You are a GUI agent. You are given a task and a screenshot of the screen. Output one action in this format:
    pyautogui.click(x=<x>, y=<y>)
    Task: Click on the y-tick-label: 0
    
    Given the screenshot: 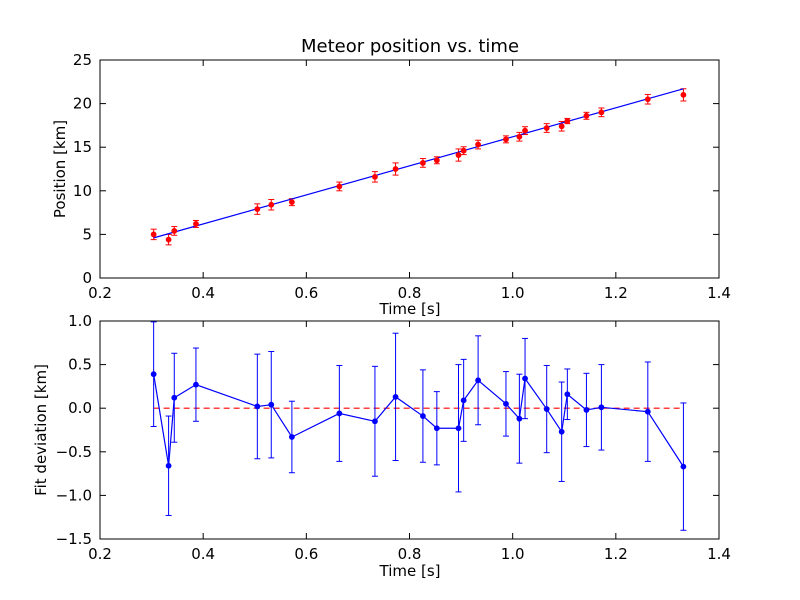 What is the action you would take?
    pyautogui.click(x=87, y=278)
    